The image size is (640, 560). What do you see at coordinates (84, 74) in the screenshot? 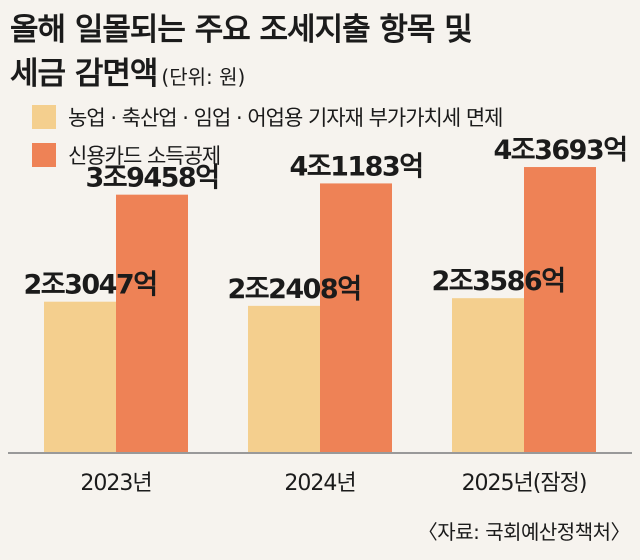
I see `title-line-2-text: 세금 감면액` at bounding box center [84, 74].